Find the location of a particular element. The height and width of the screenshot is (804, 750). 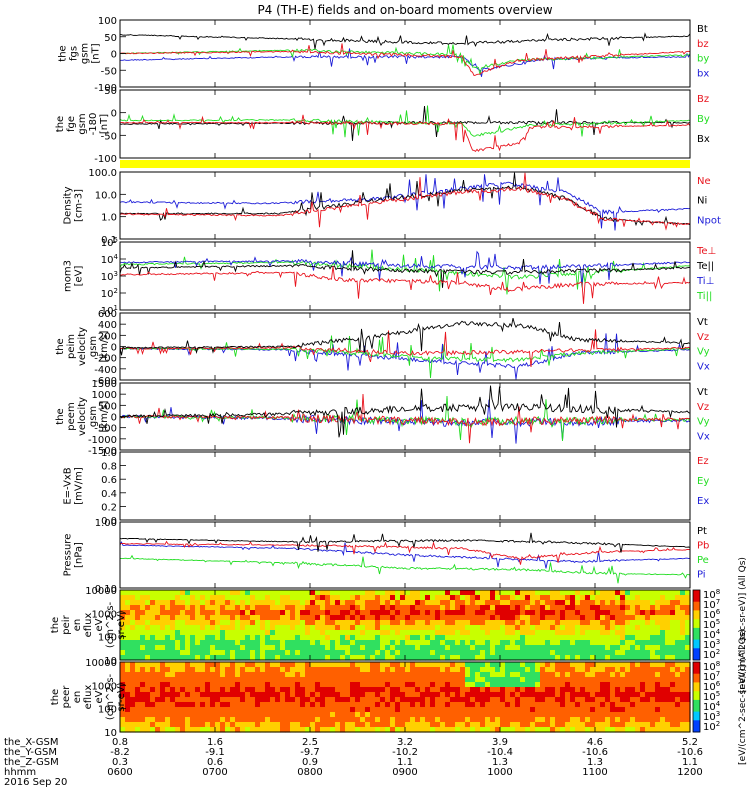

fge-ylabel-line: -180 is located at coordinates (93, 124).